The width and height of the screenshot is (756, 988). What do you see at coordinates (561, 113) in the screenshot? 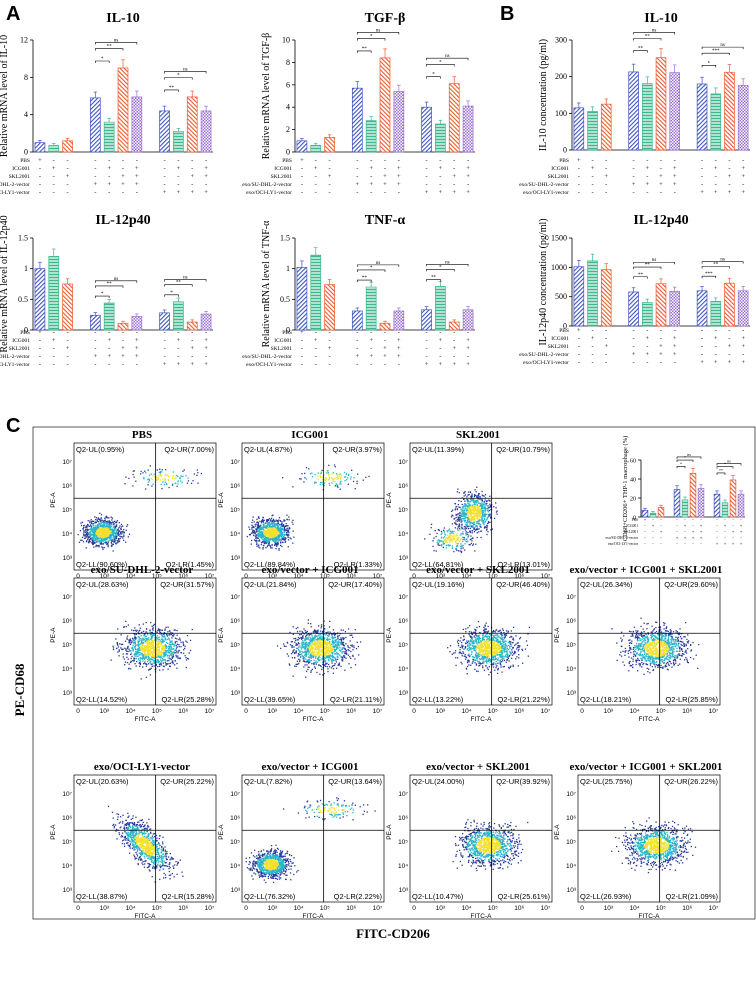
I see `y-tick-label: 100` at bounding box center [561, 113].